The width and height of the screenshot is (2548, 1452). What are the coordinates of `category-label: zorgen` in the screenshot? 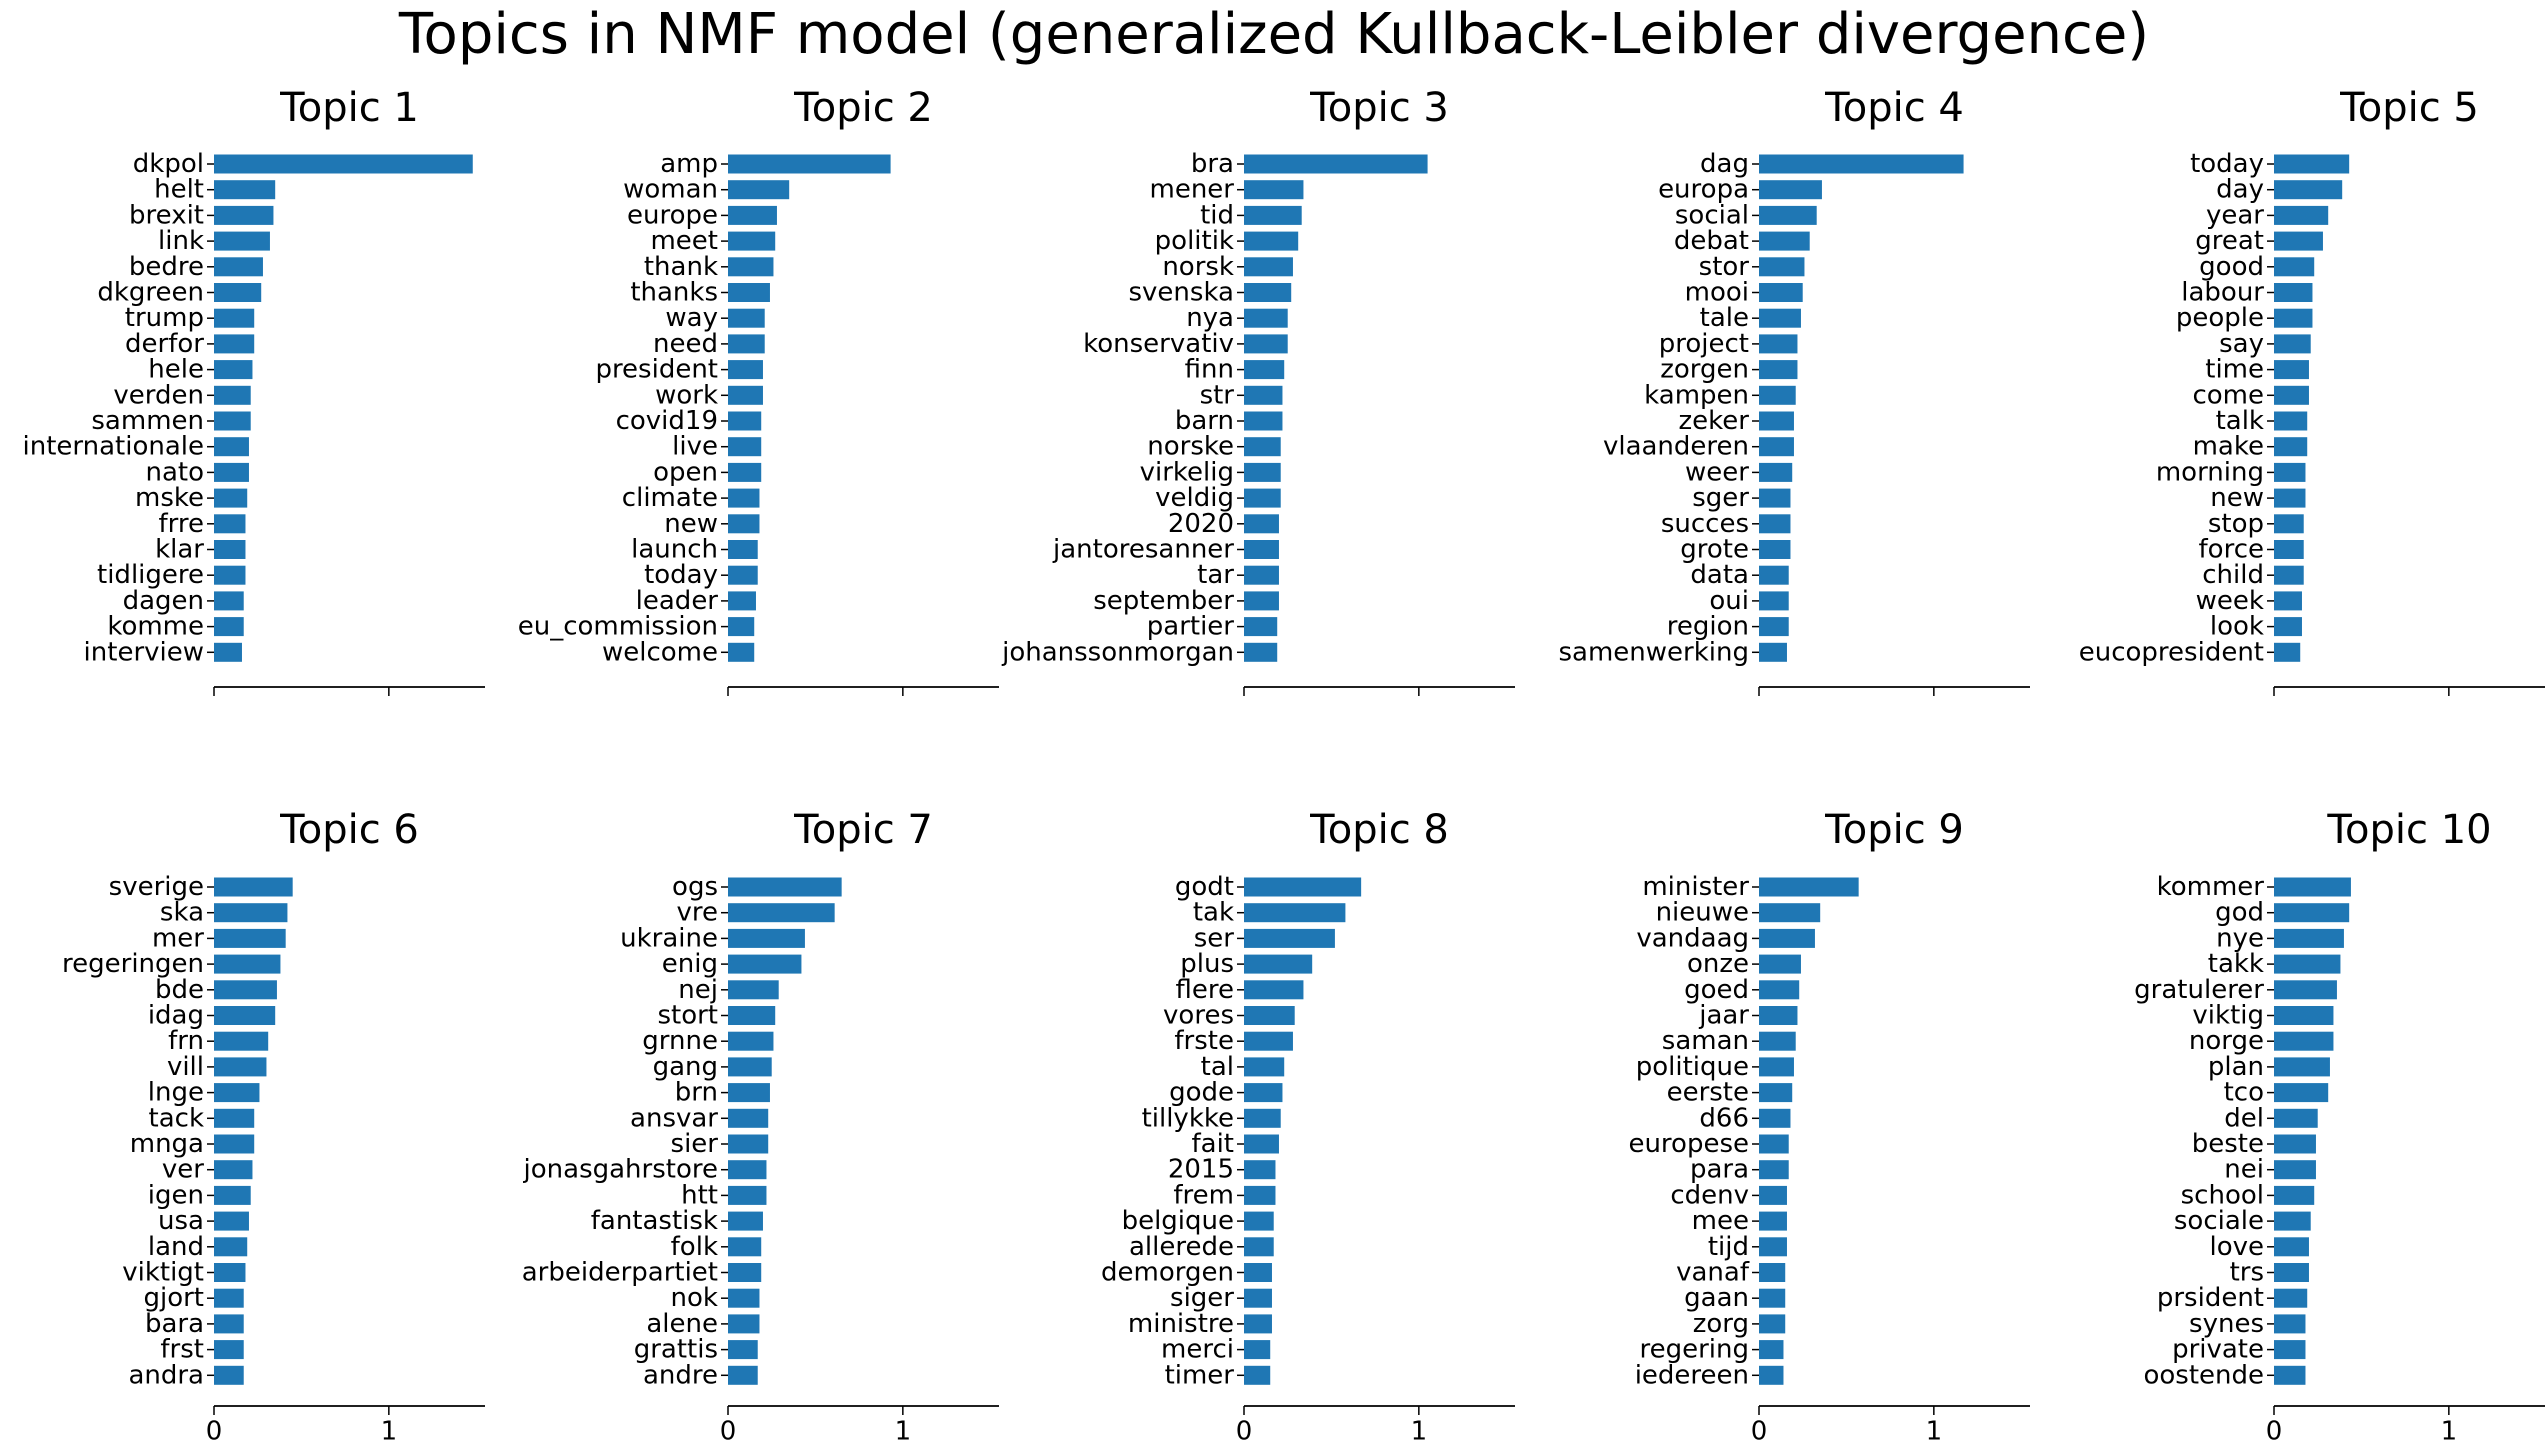 It's located at (1704, 370).